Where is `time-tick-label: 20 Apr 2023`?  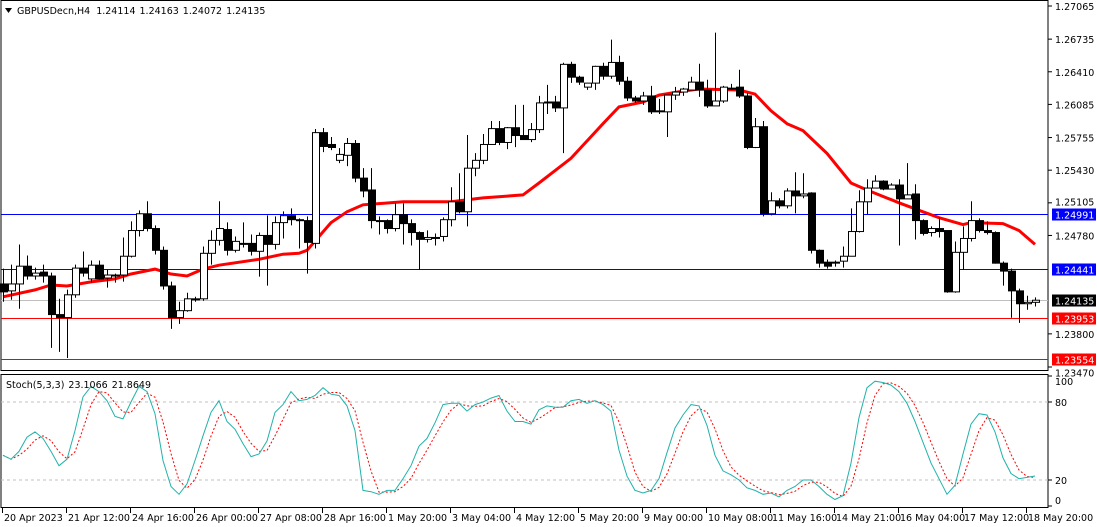
time-tick-label: 20 Apr 2023 is located at coordinates (33, 518).